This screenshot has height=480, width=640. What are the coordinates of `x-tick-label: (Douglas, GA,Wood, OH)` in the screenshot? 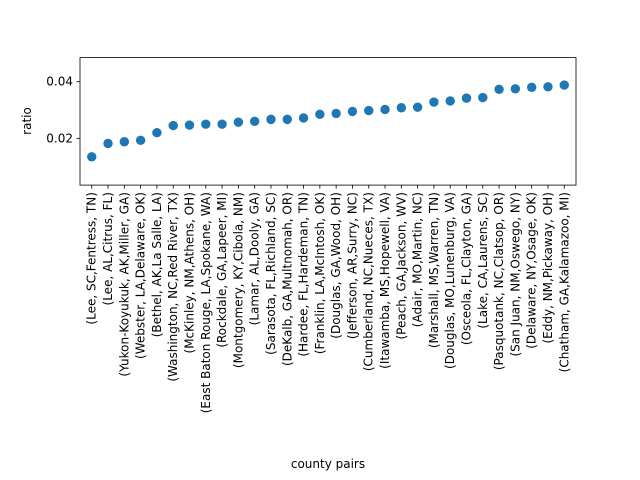 It's located at (336, 265).